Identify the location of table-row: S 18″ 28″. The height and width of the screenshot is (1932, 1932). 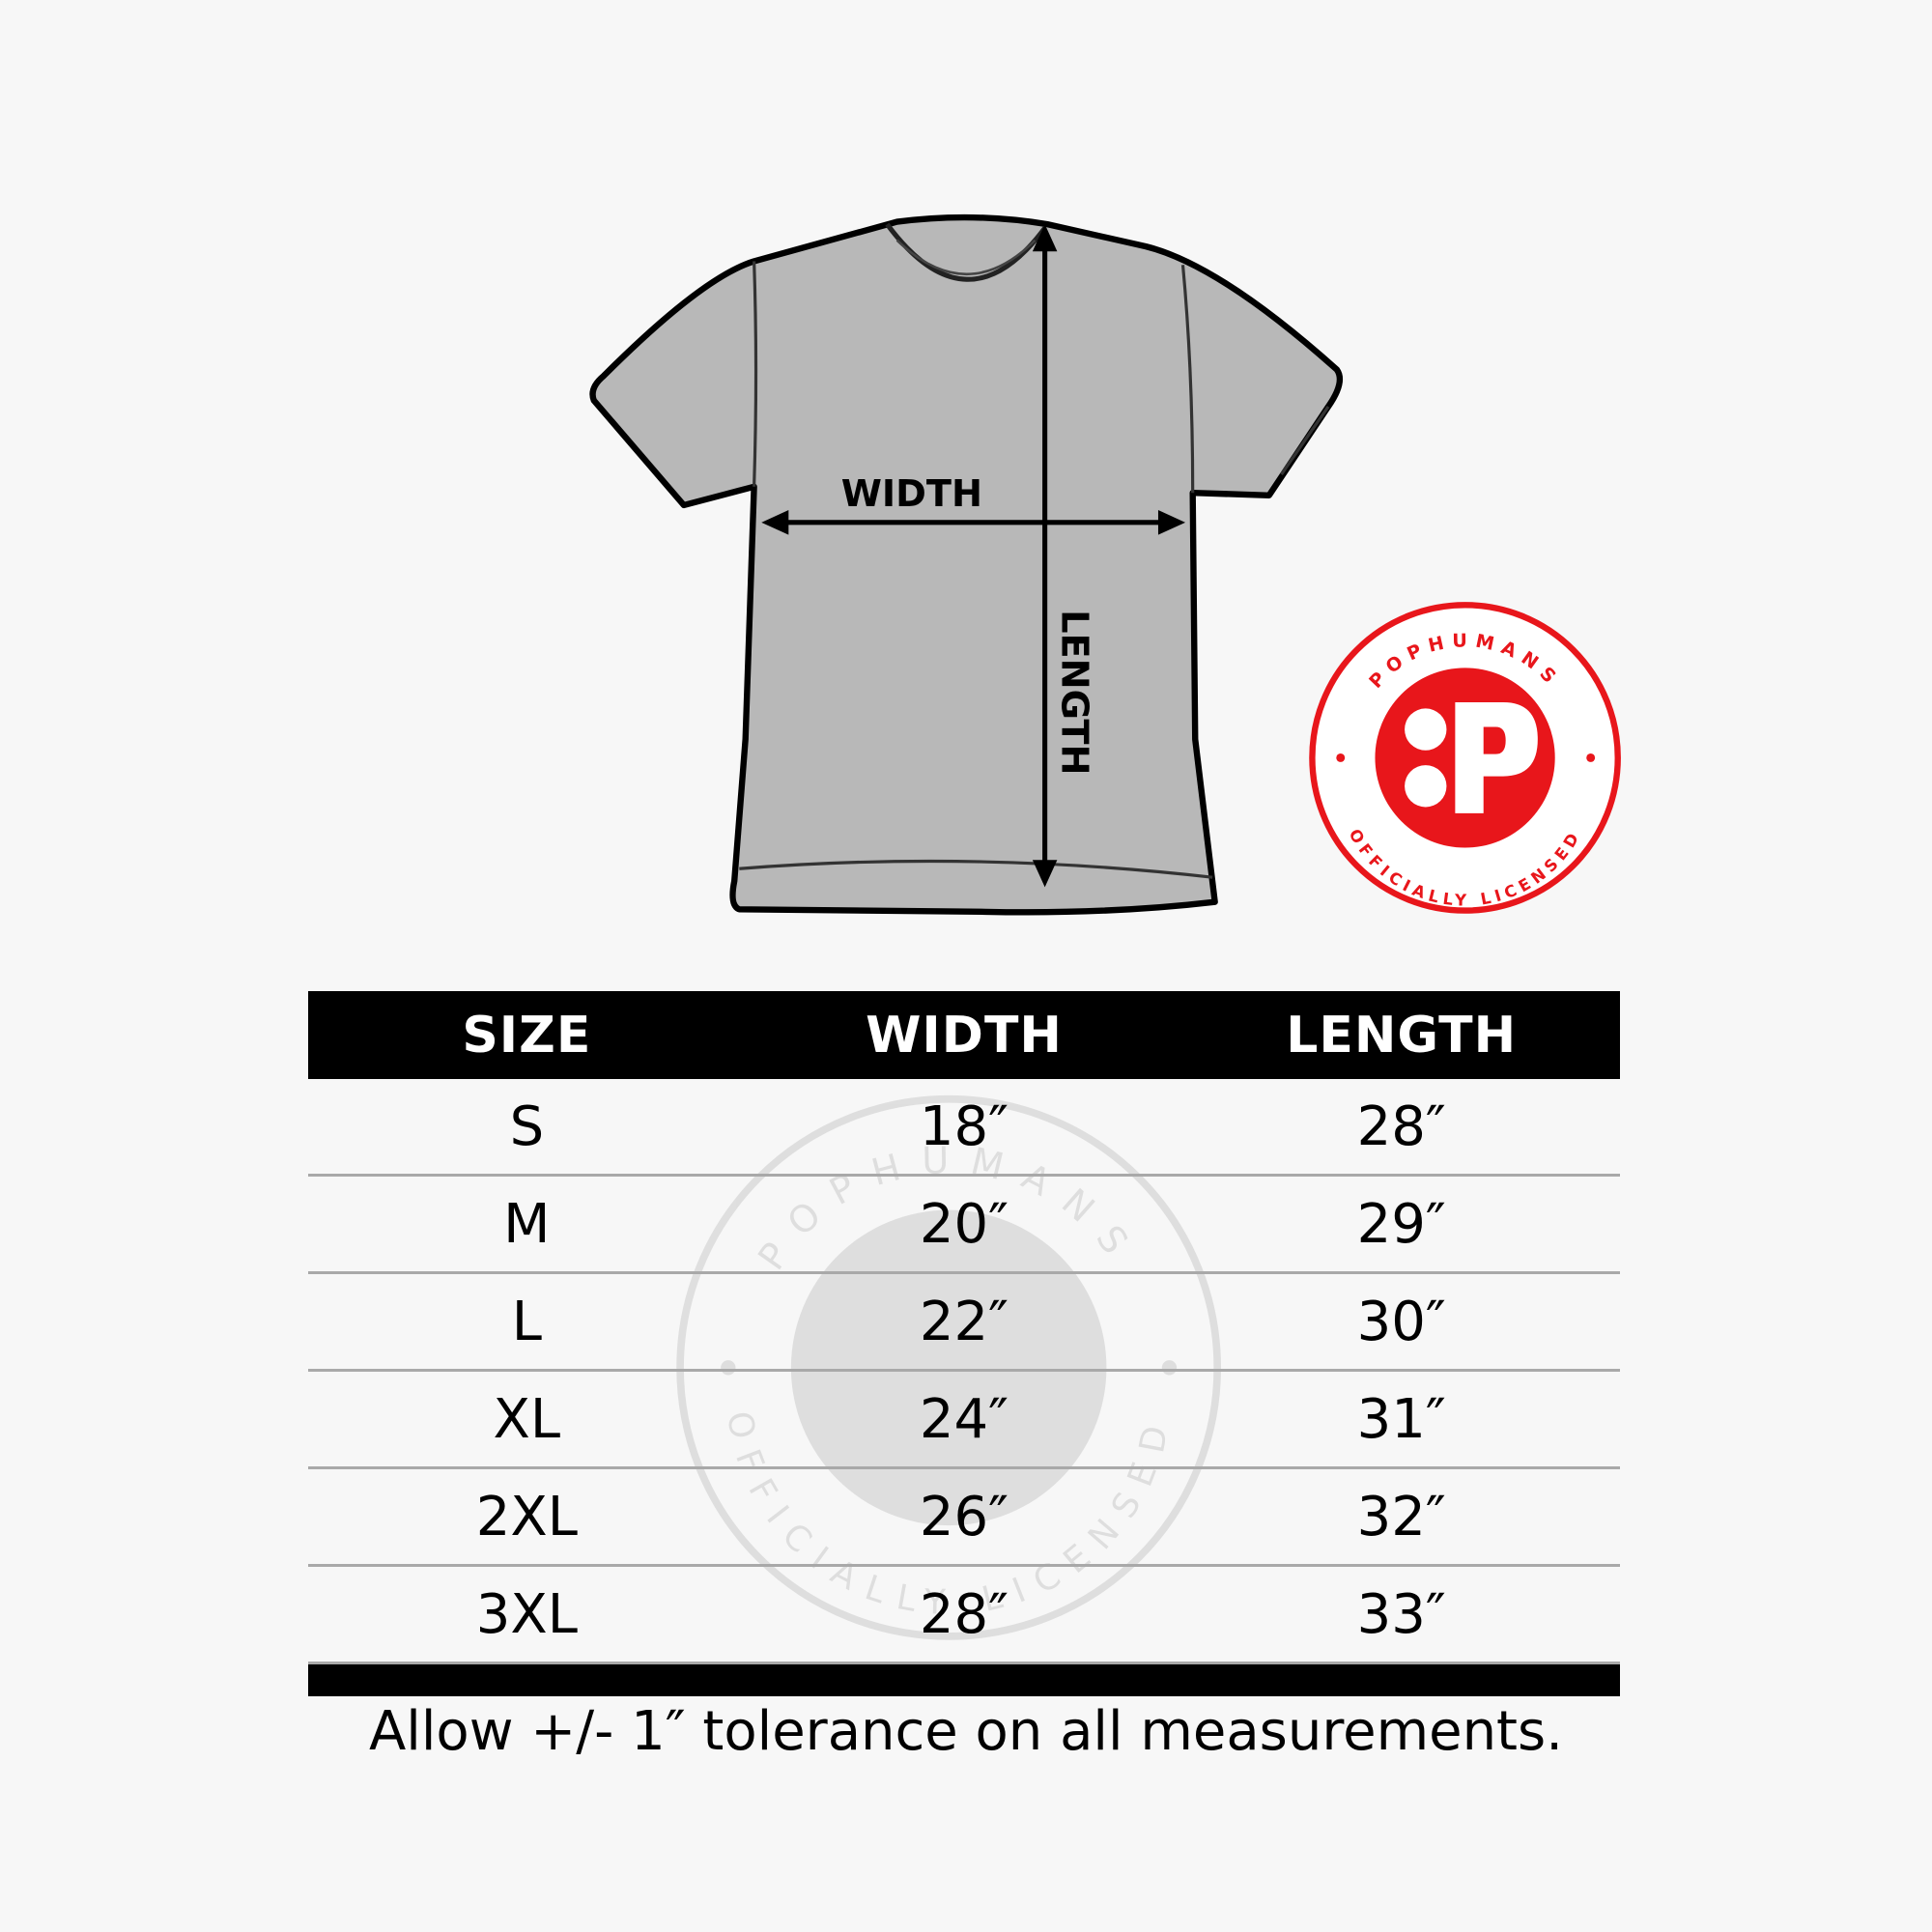
(964, 1128).